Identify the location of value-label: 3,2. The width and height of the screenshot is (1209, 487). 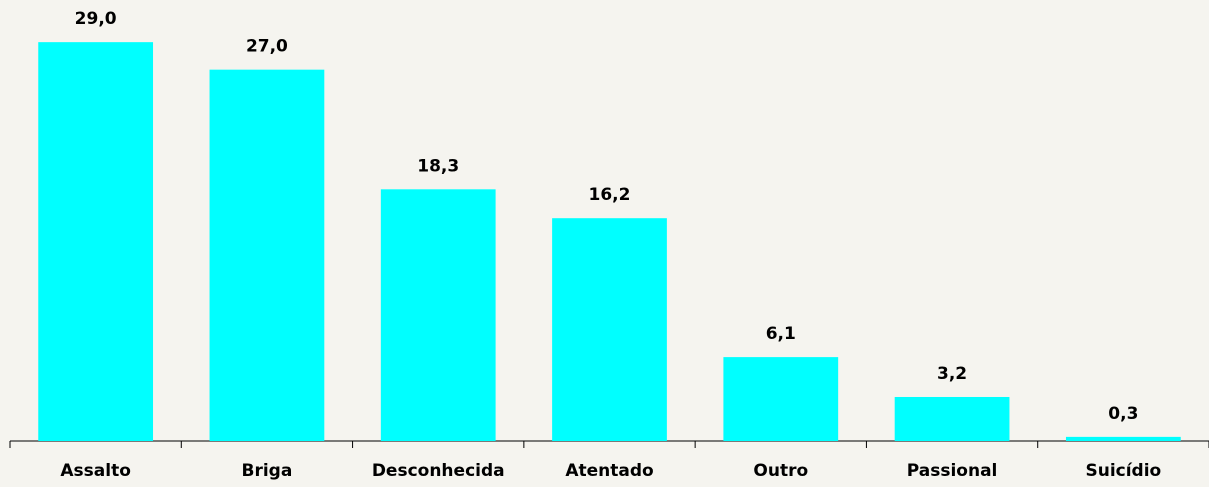
(952, 374).